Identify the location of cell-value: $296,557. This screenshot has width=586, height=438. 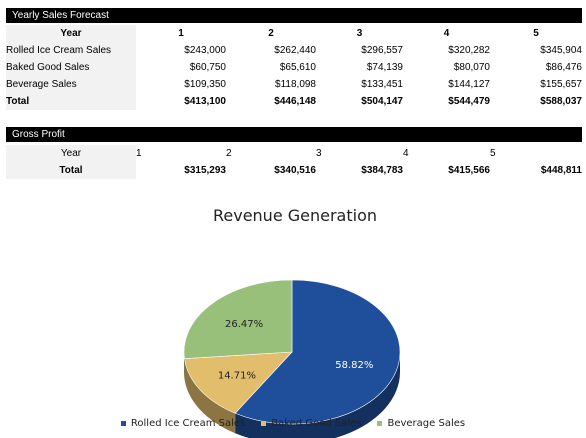
(382, 50).